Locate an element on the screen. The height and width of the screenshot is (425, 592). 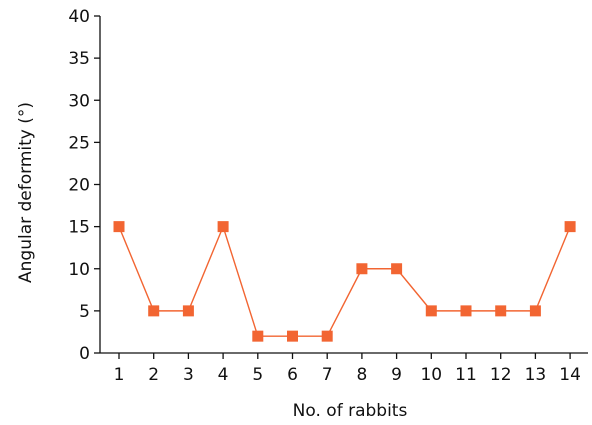
y-ticks: 0 5 10 15 20 25 30 35 40 is located at coordinates (84, 185).